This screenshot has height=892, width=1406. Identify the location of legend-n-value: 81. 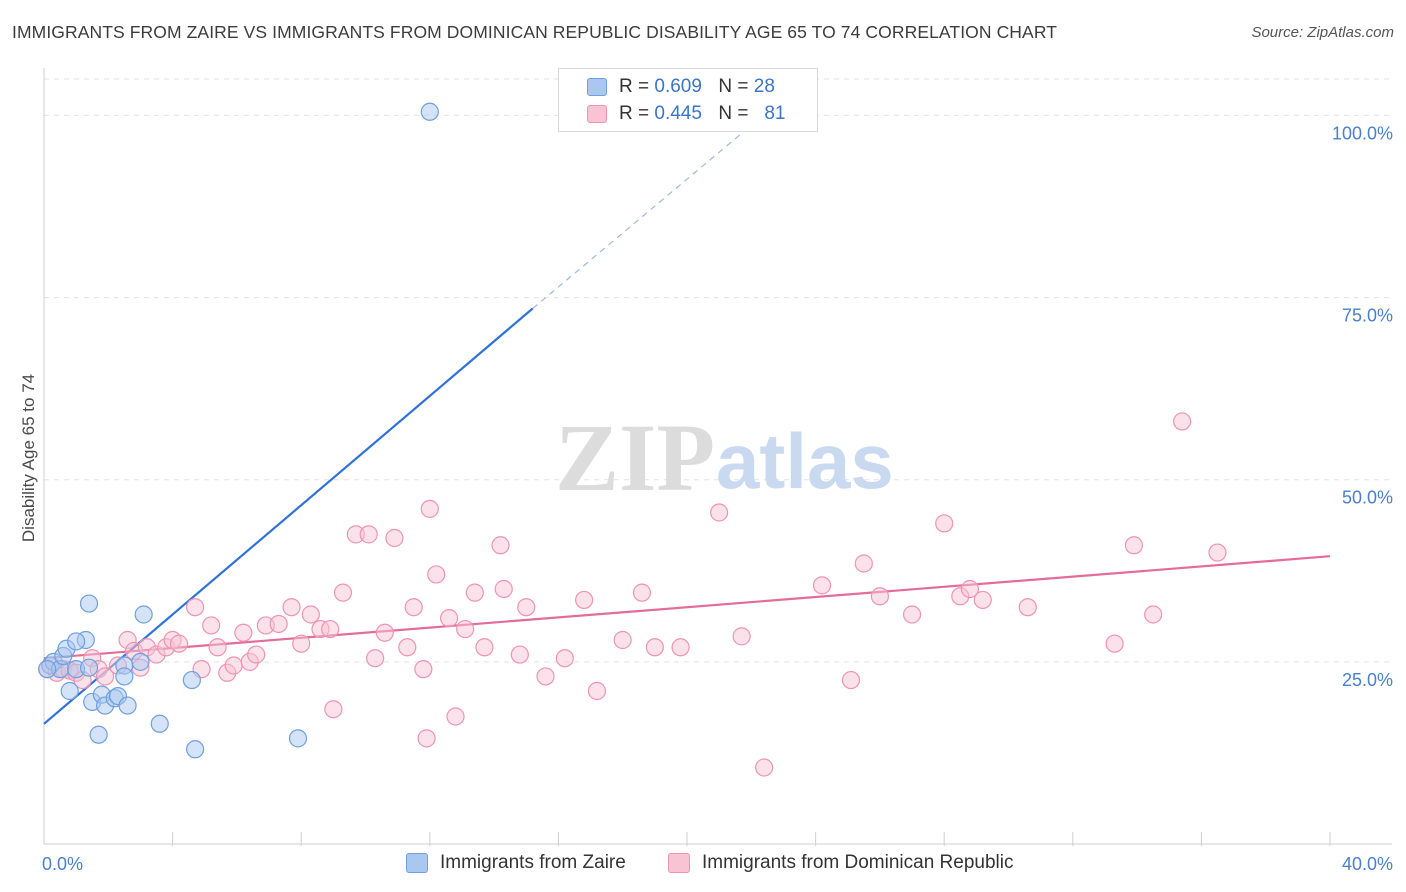
(775, 113).